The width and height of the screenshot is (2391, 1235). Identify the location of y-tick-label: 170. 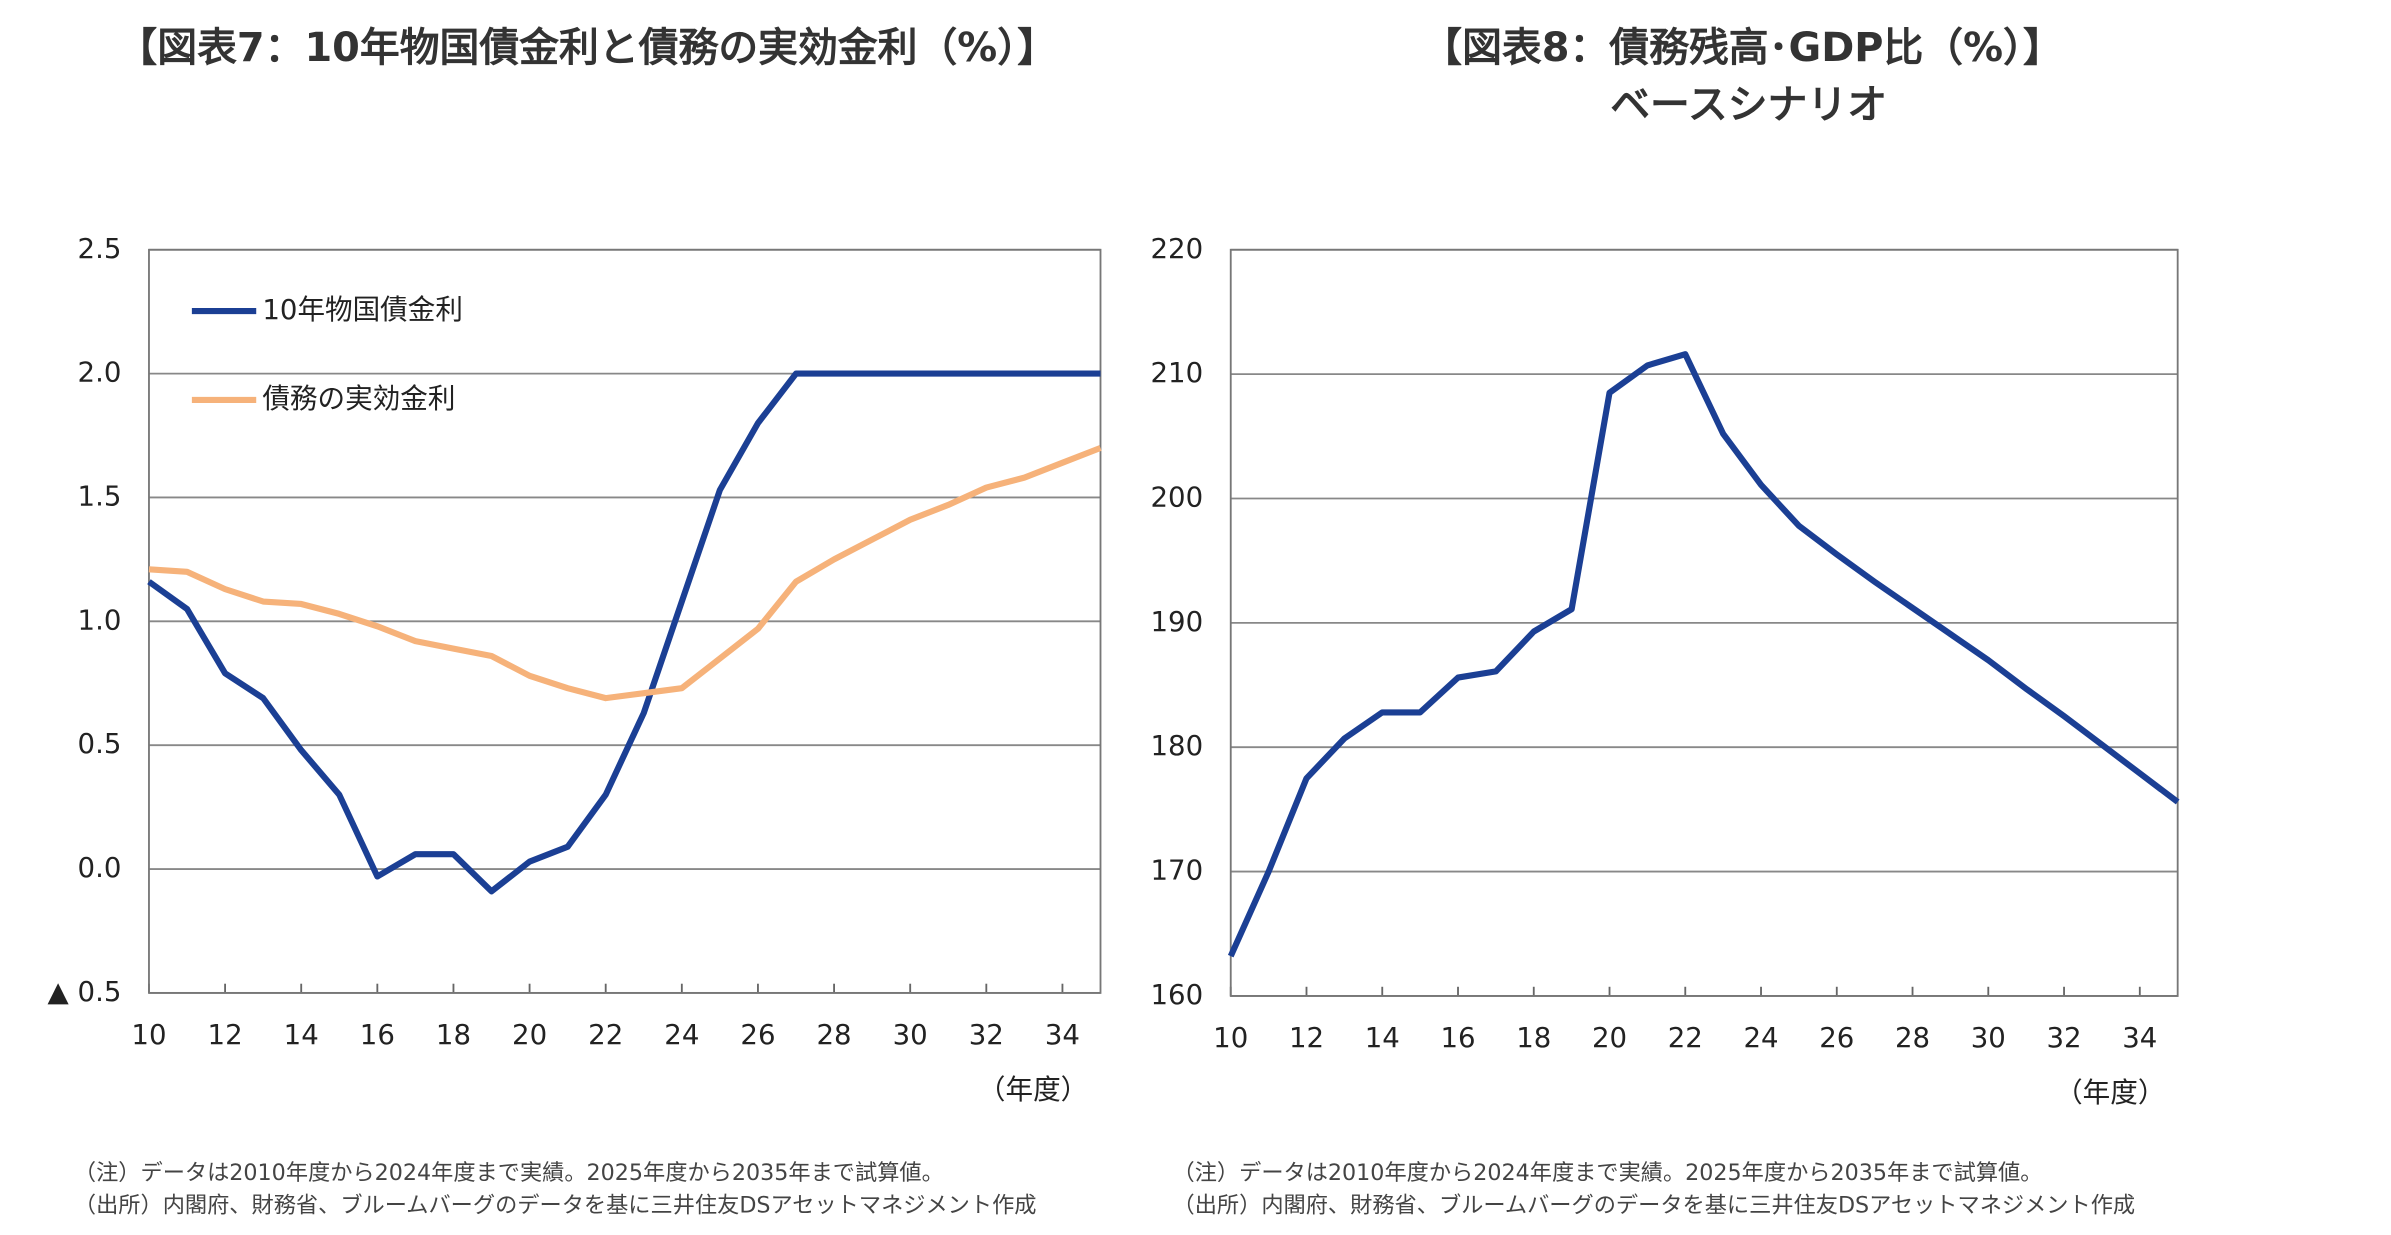
(1177, 870).